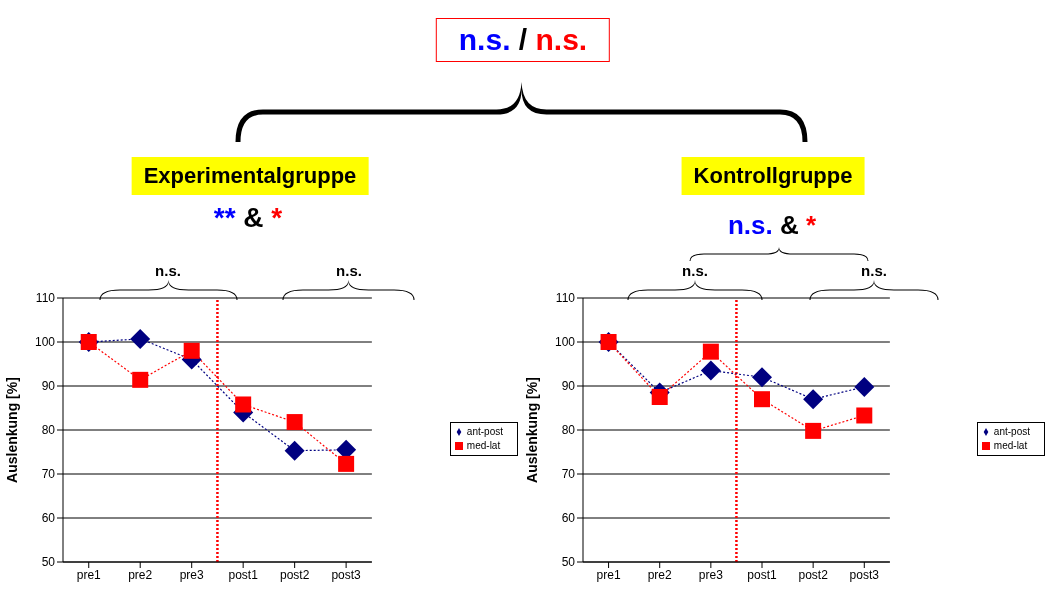  I want to click on text: n.s. & *, so click(772, 224).